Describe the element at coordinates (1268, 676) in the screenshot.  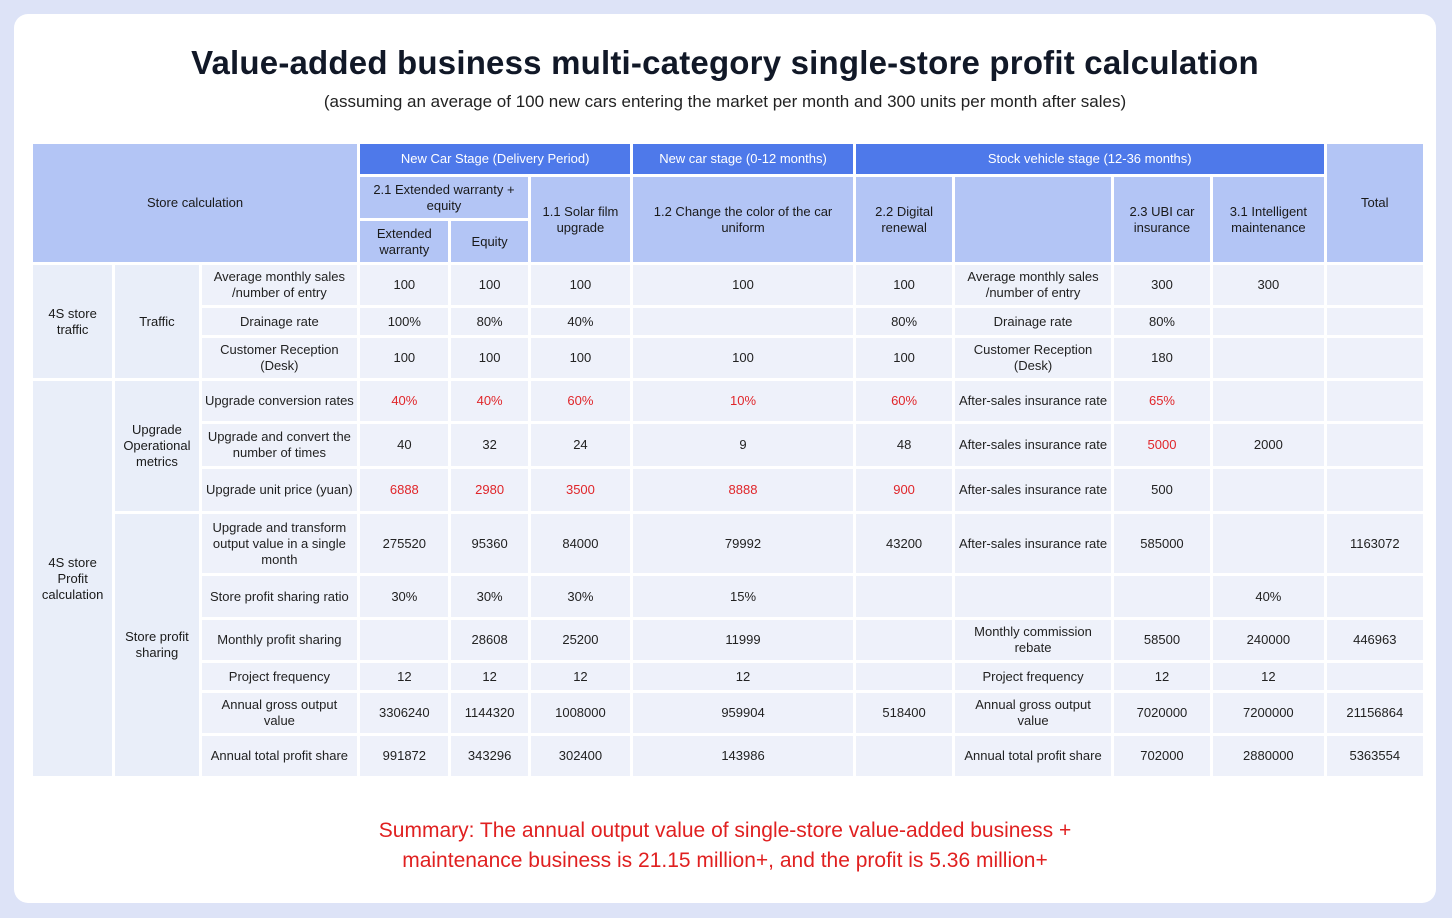
I see `cell-intelligent: 12` at that location.